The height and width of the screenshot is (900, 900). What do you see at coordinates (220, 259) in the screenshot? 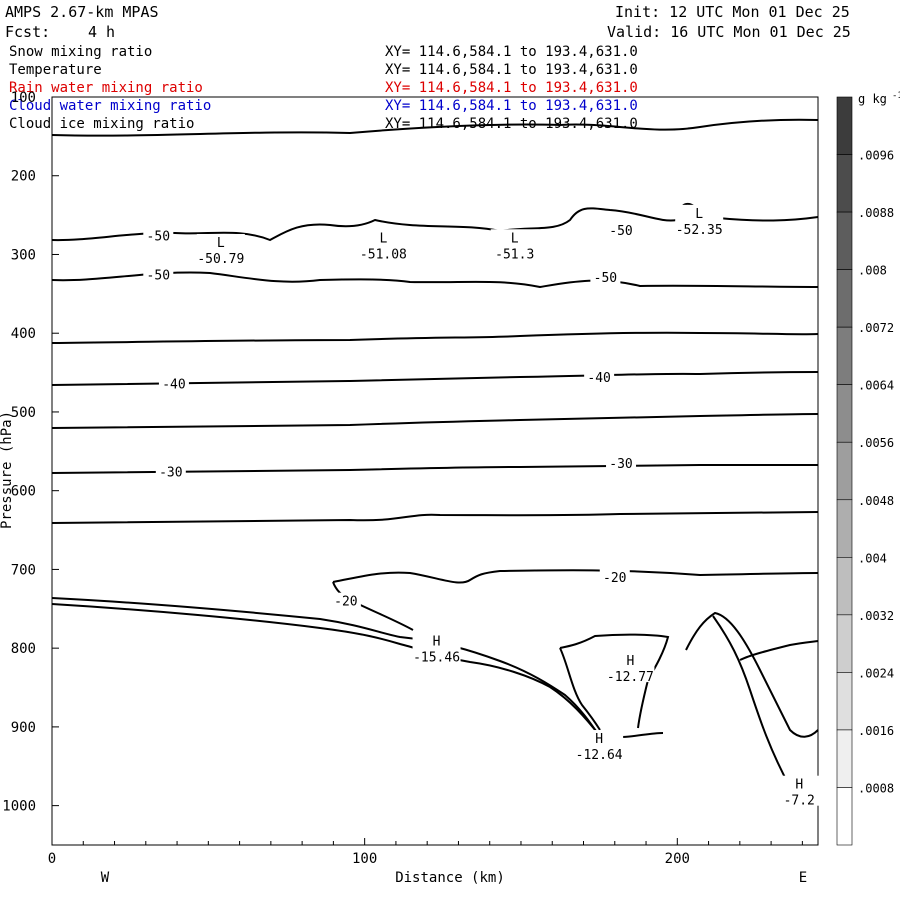
I see `extremum-value: -50.79` at bounding box center [220, 259].